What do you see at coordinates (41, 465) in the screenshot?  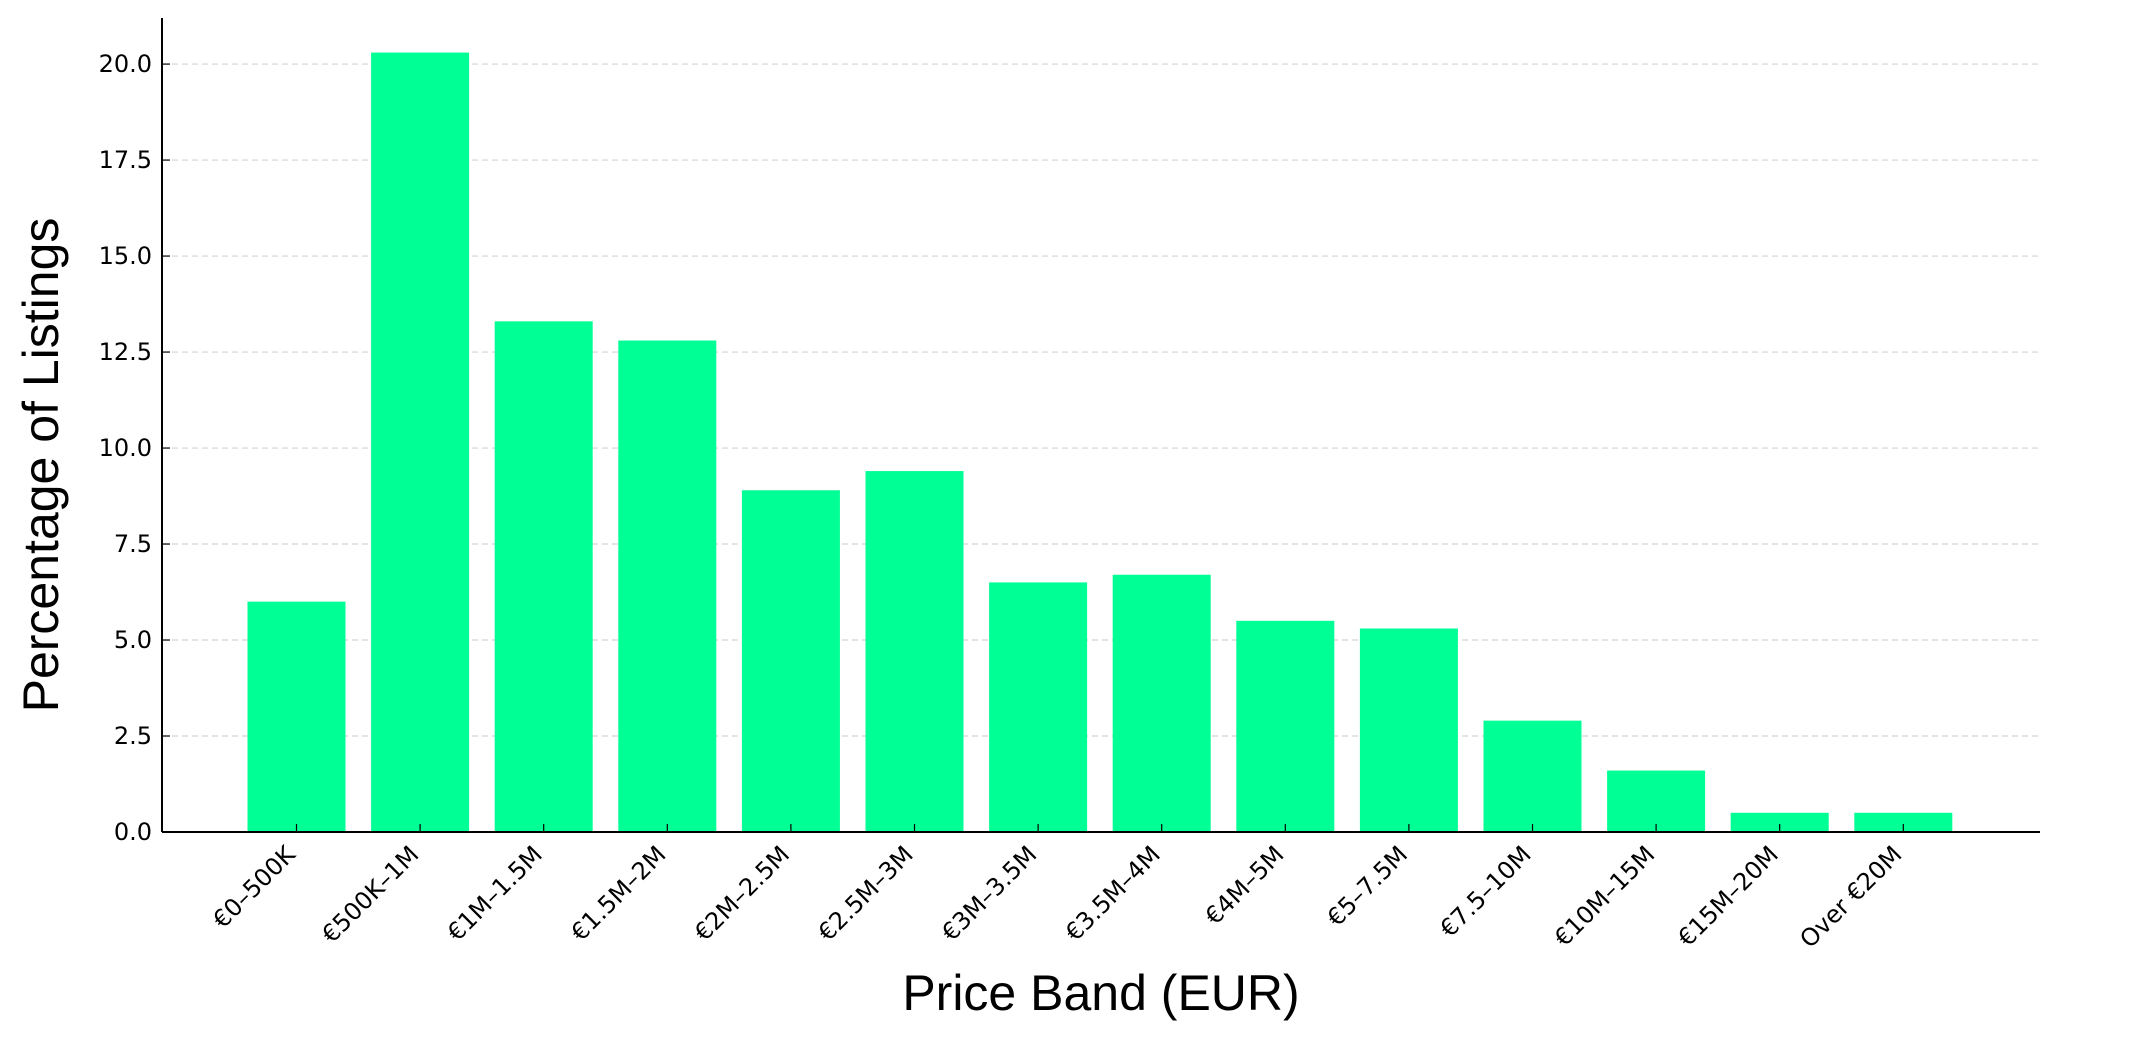 I see `y-axis-title: Percentage of Listings` at bounding box center [41, 465].